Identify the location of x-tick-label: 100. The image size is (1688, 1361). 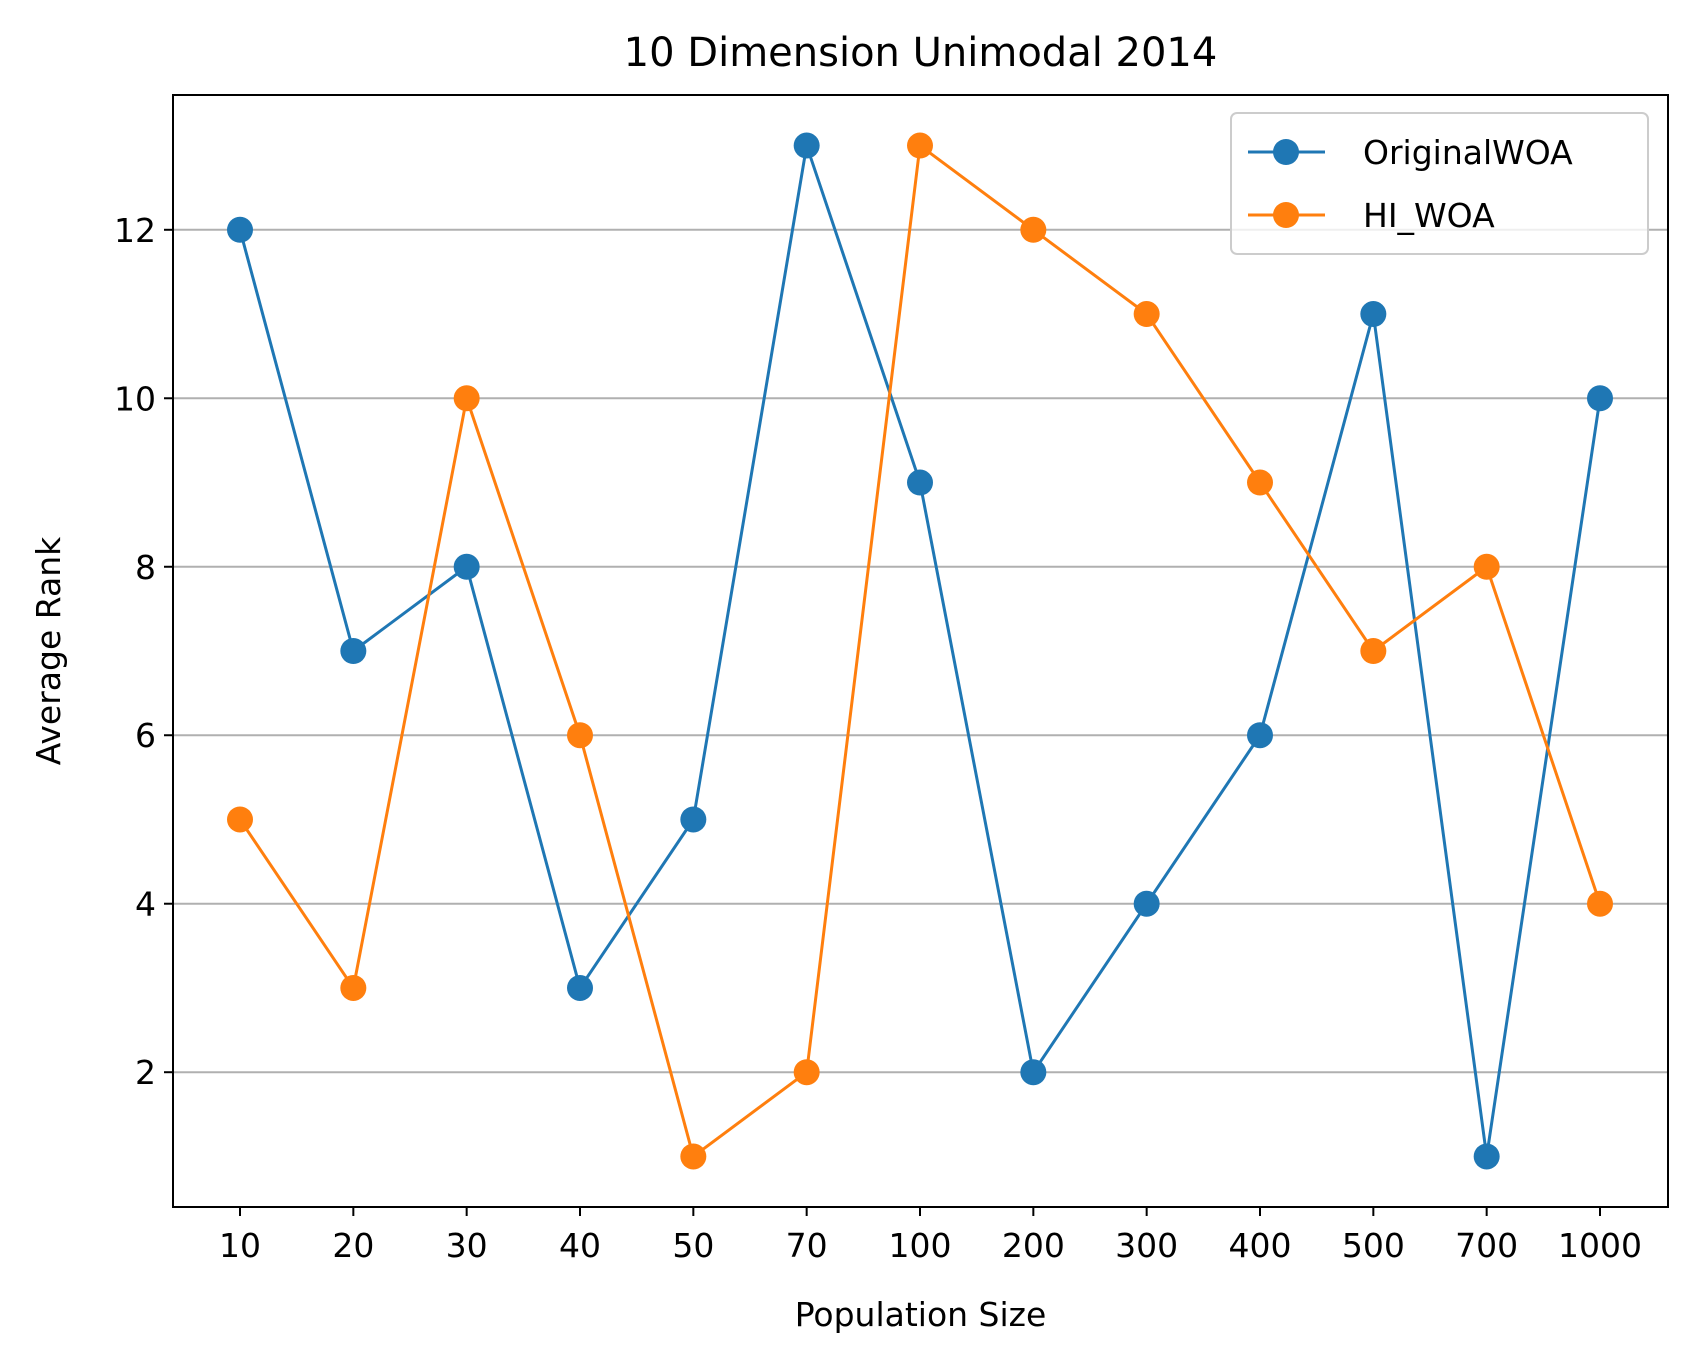
(920, 1245).